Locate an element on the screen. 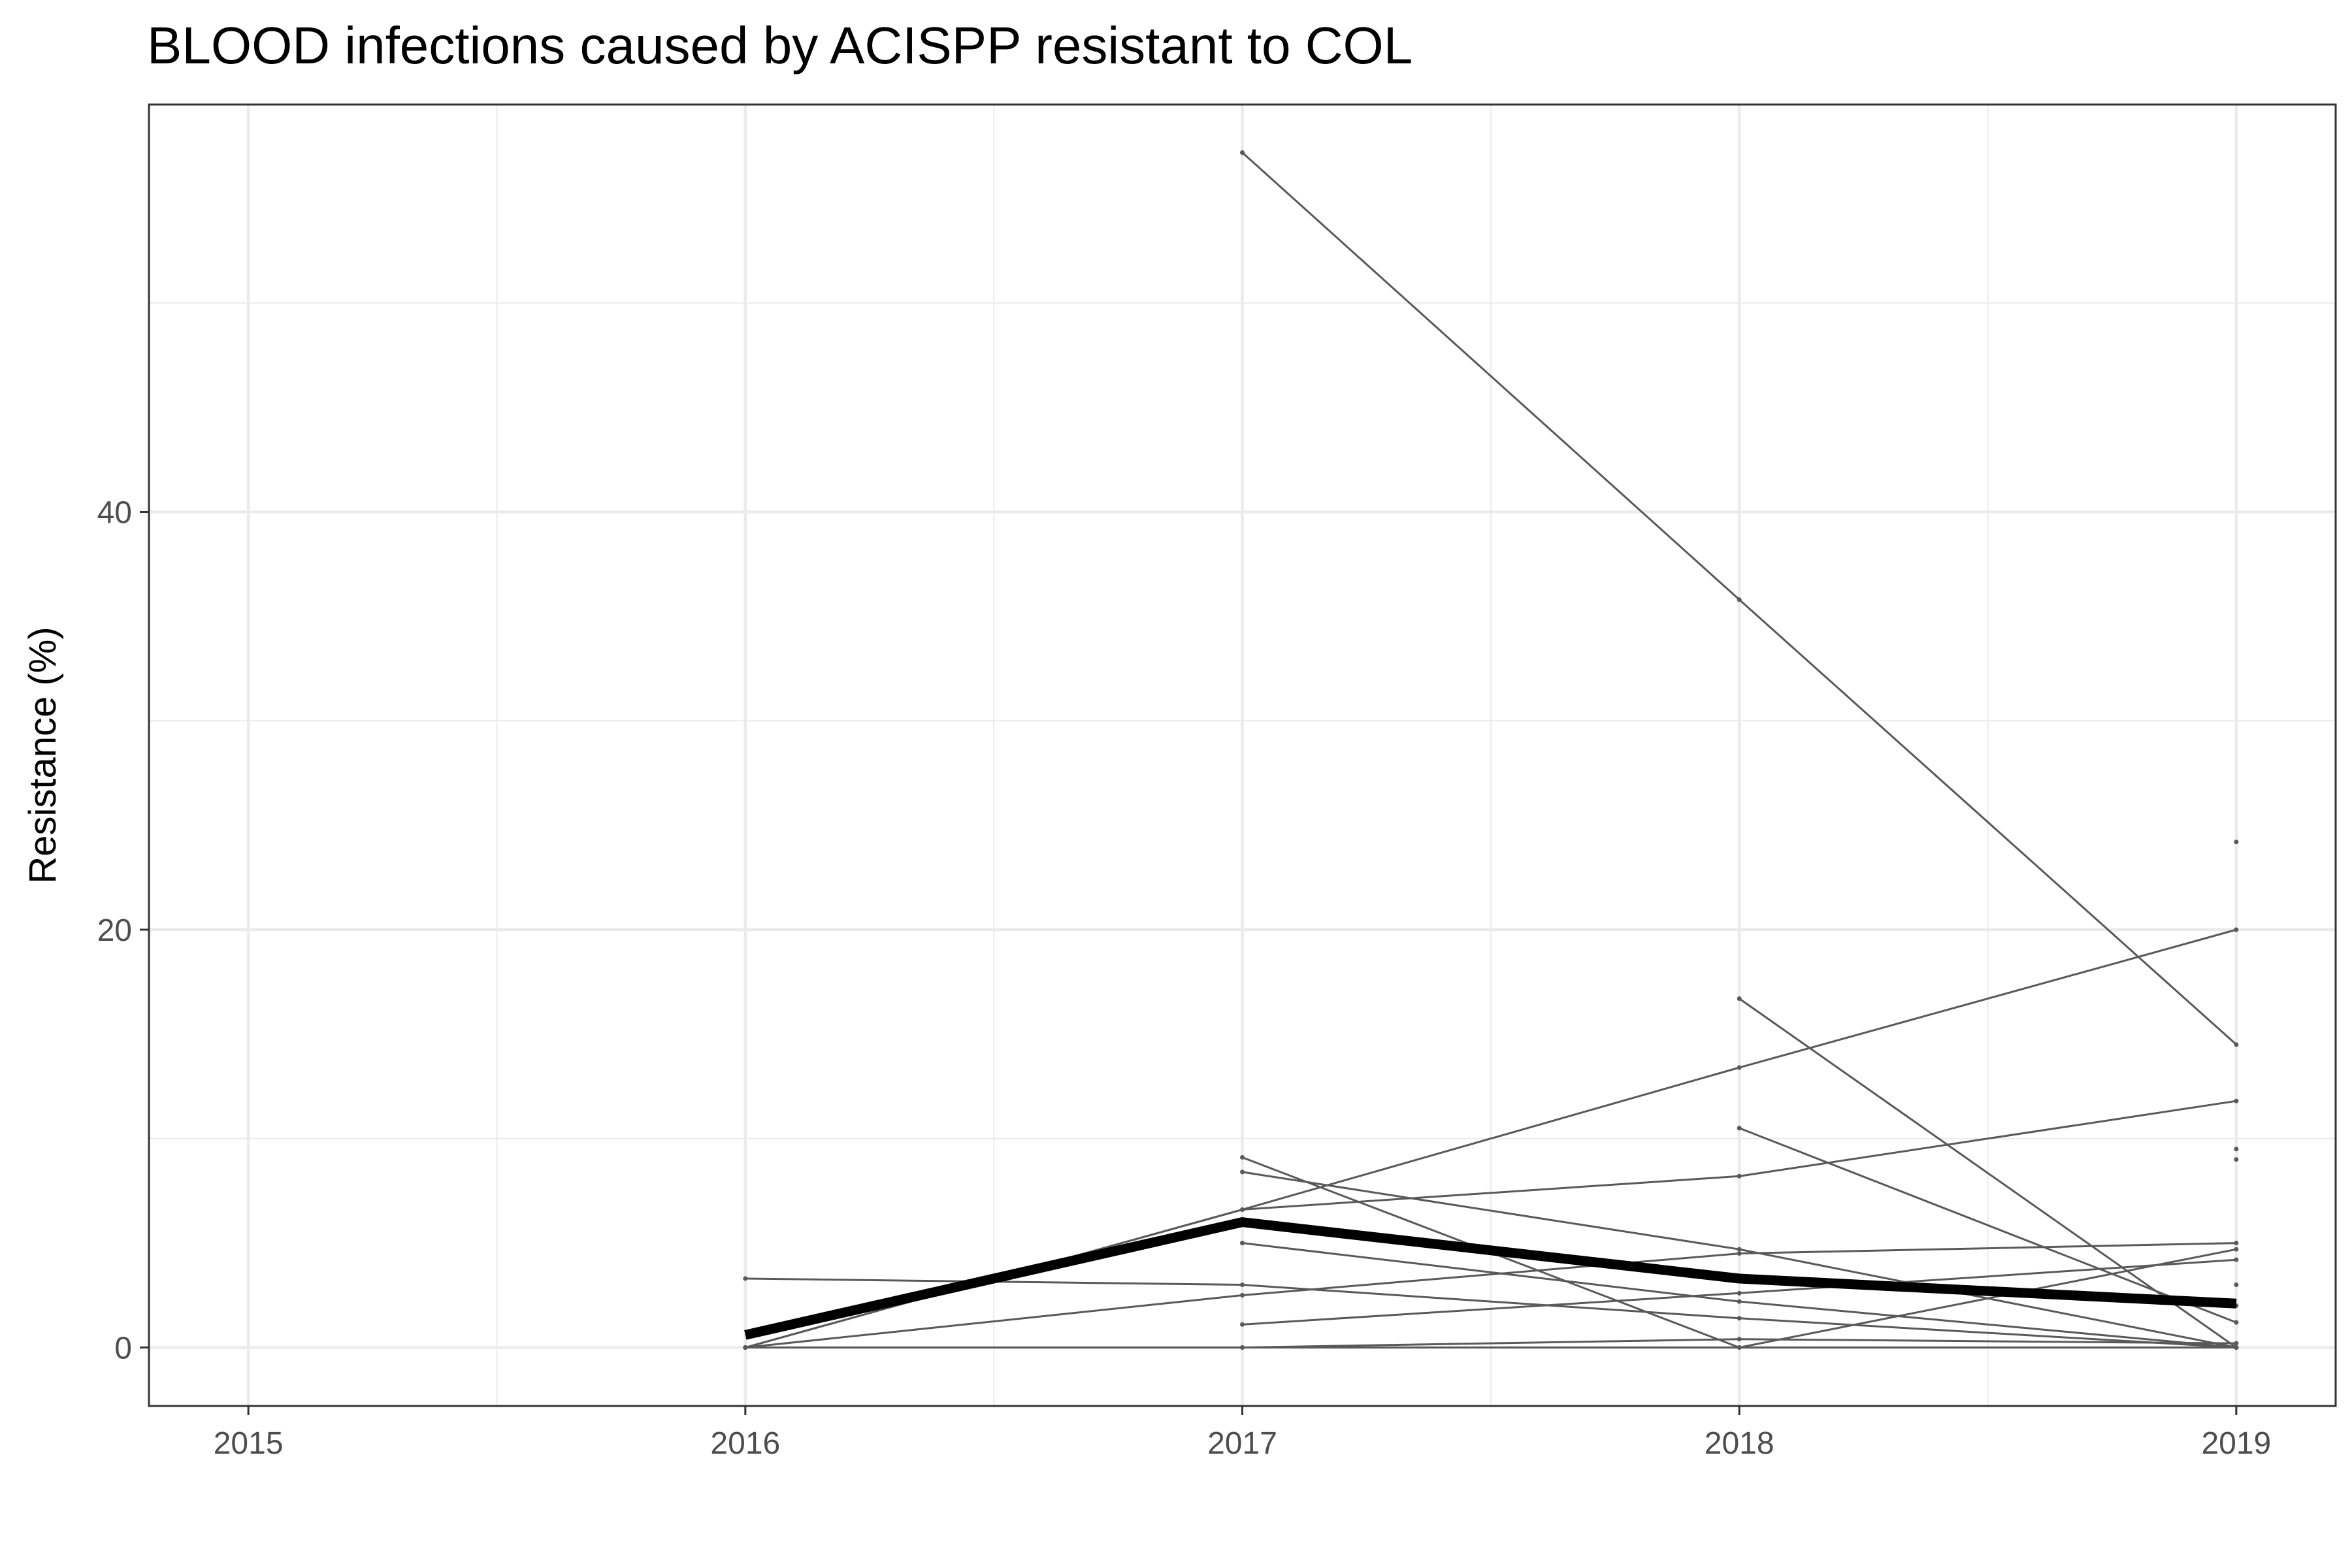 The width and height of the screenshot is (2352, 1568). y-tick-label: 20 is located at coordinates (114, 930).